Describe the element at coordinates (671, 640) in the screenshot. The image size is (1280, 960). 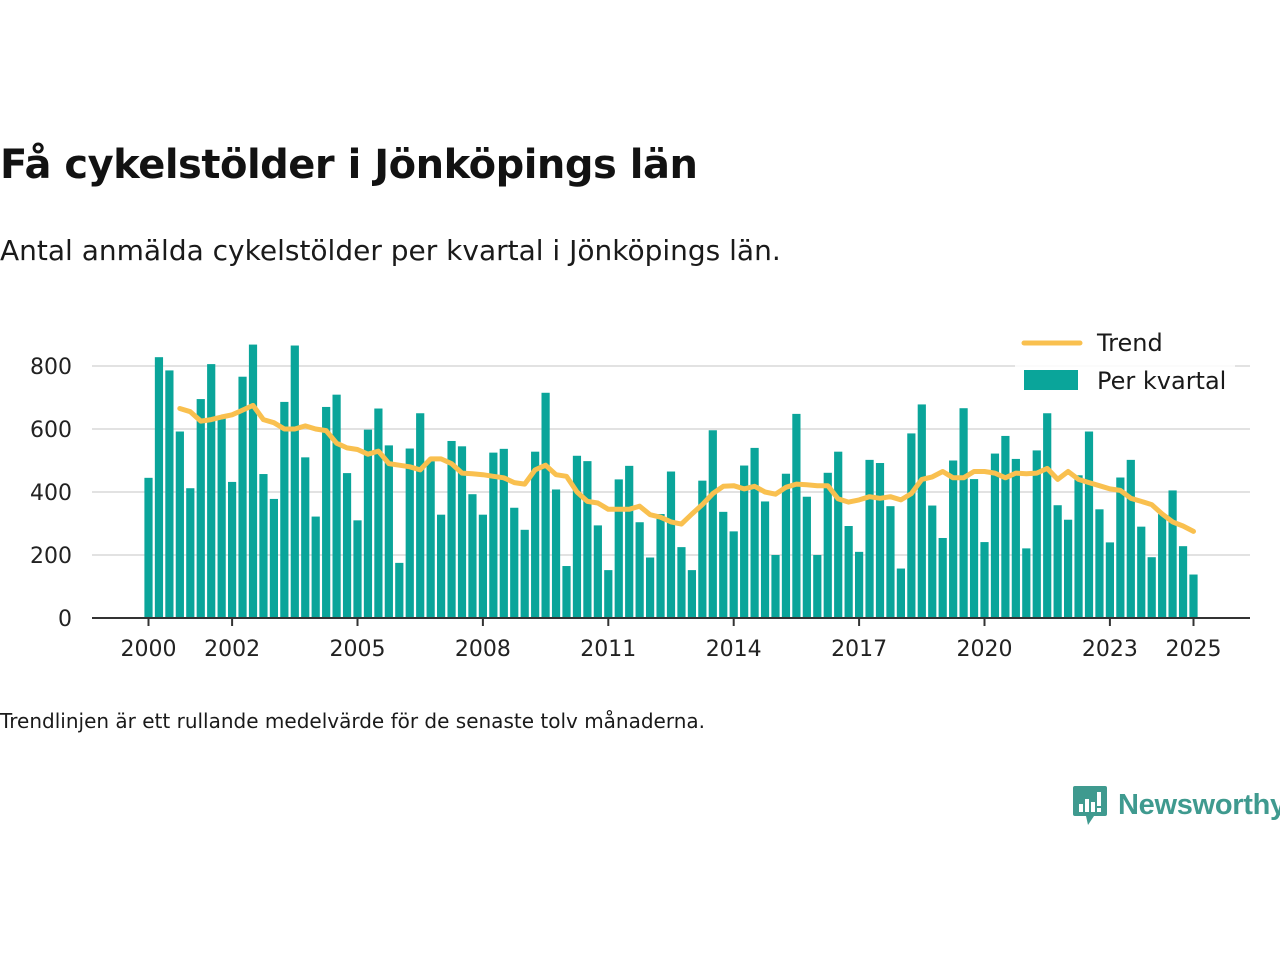
I see `x-axis-labels: 2000 2002 2005 2008 2011 2014 2017 2020 2023 2025` at that location.